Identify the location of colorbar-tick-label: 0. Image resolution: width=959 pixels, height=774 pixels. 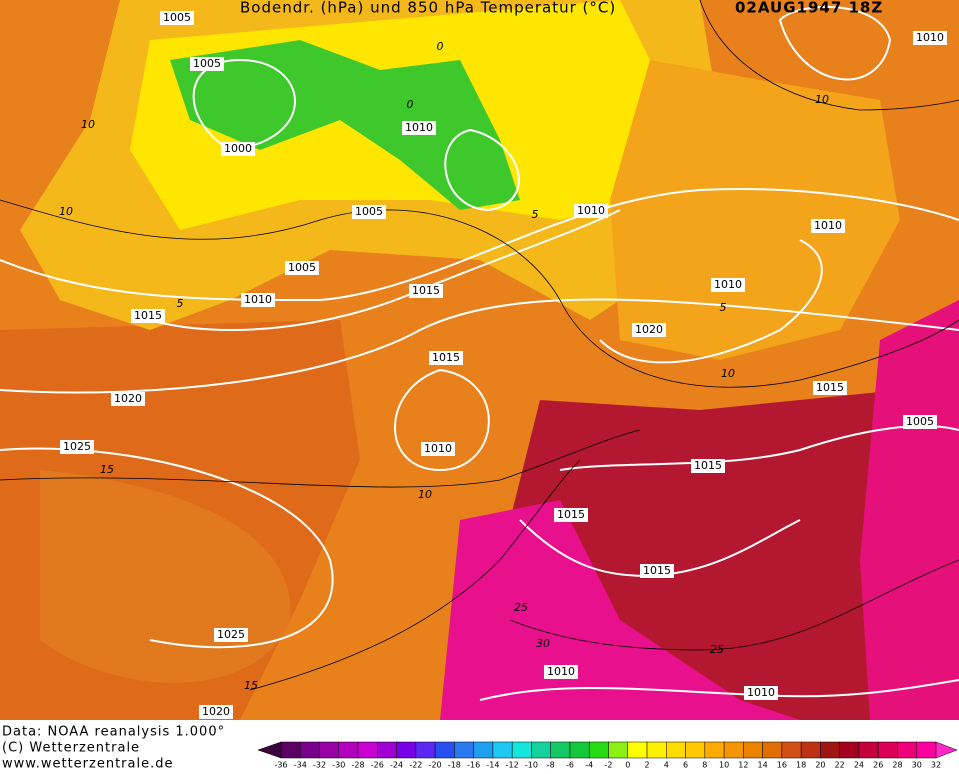
(627, 765).